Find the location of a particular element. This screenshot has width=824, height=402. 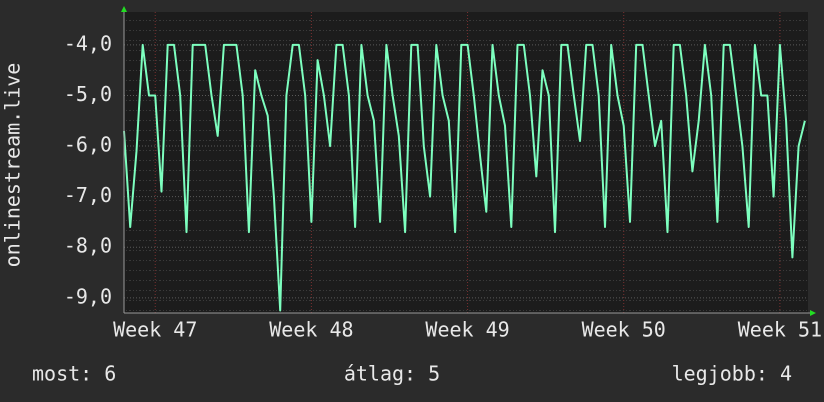

legend-current: most: 6 is located at coordinates (74, 374).